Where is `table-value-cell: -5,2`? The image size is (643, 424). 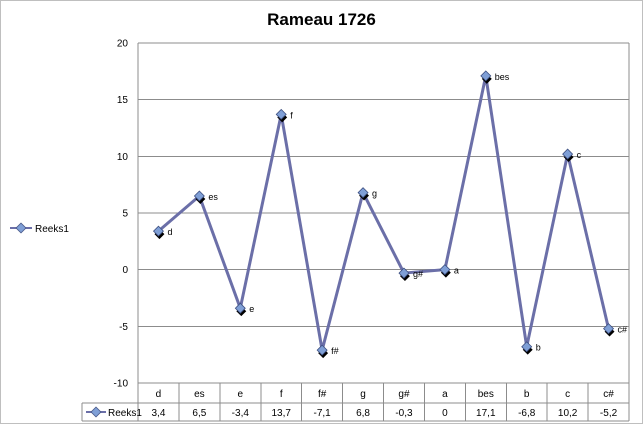
table-value-cell: -5,2 is located at coordinates (609, 413).